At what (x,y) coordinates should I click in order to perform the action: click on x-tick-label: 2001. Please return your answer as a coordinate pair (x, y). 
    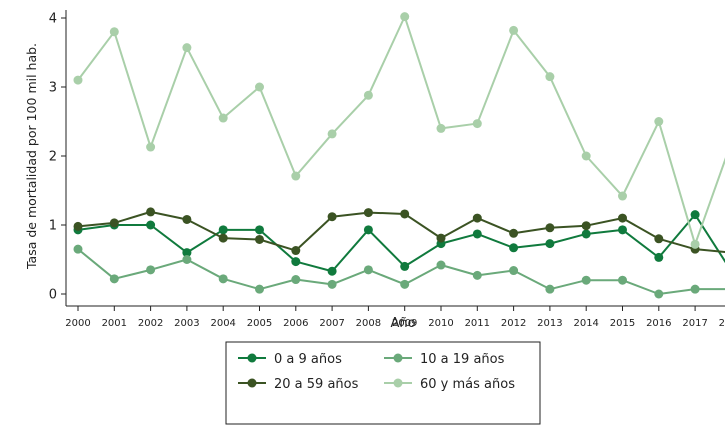
    Looking at the image, I should click on (114, 323).